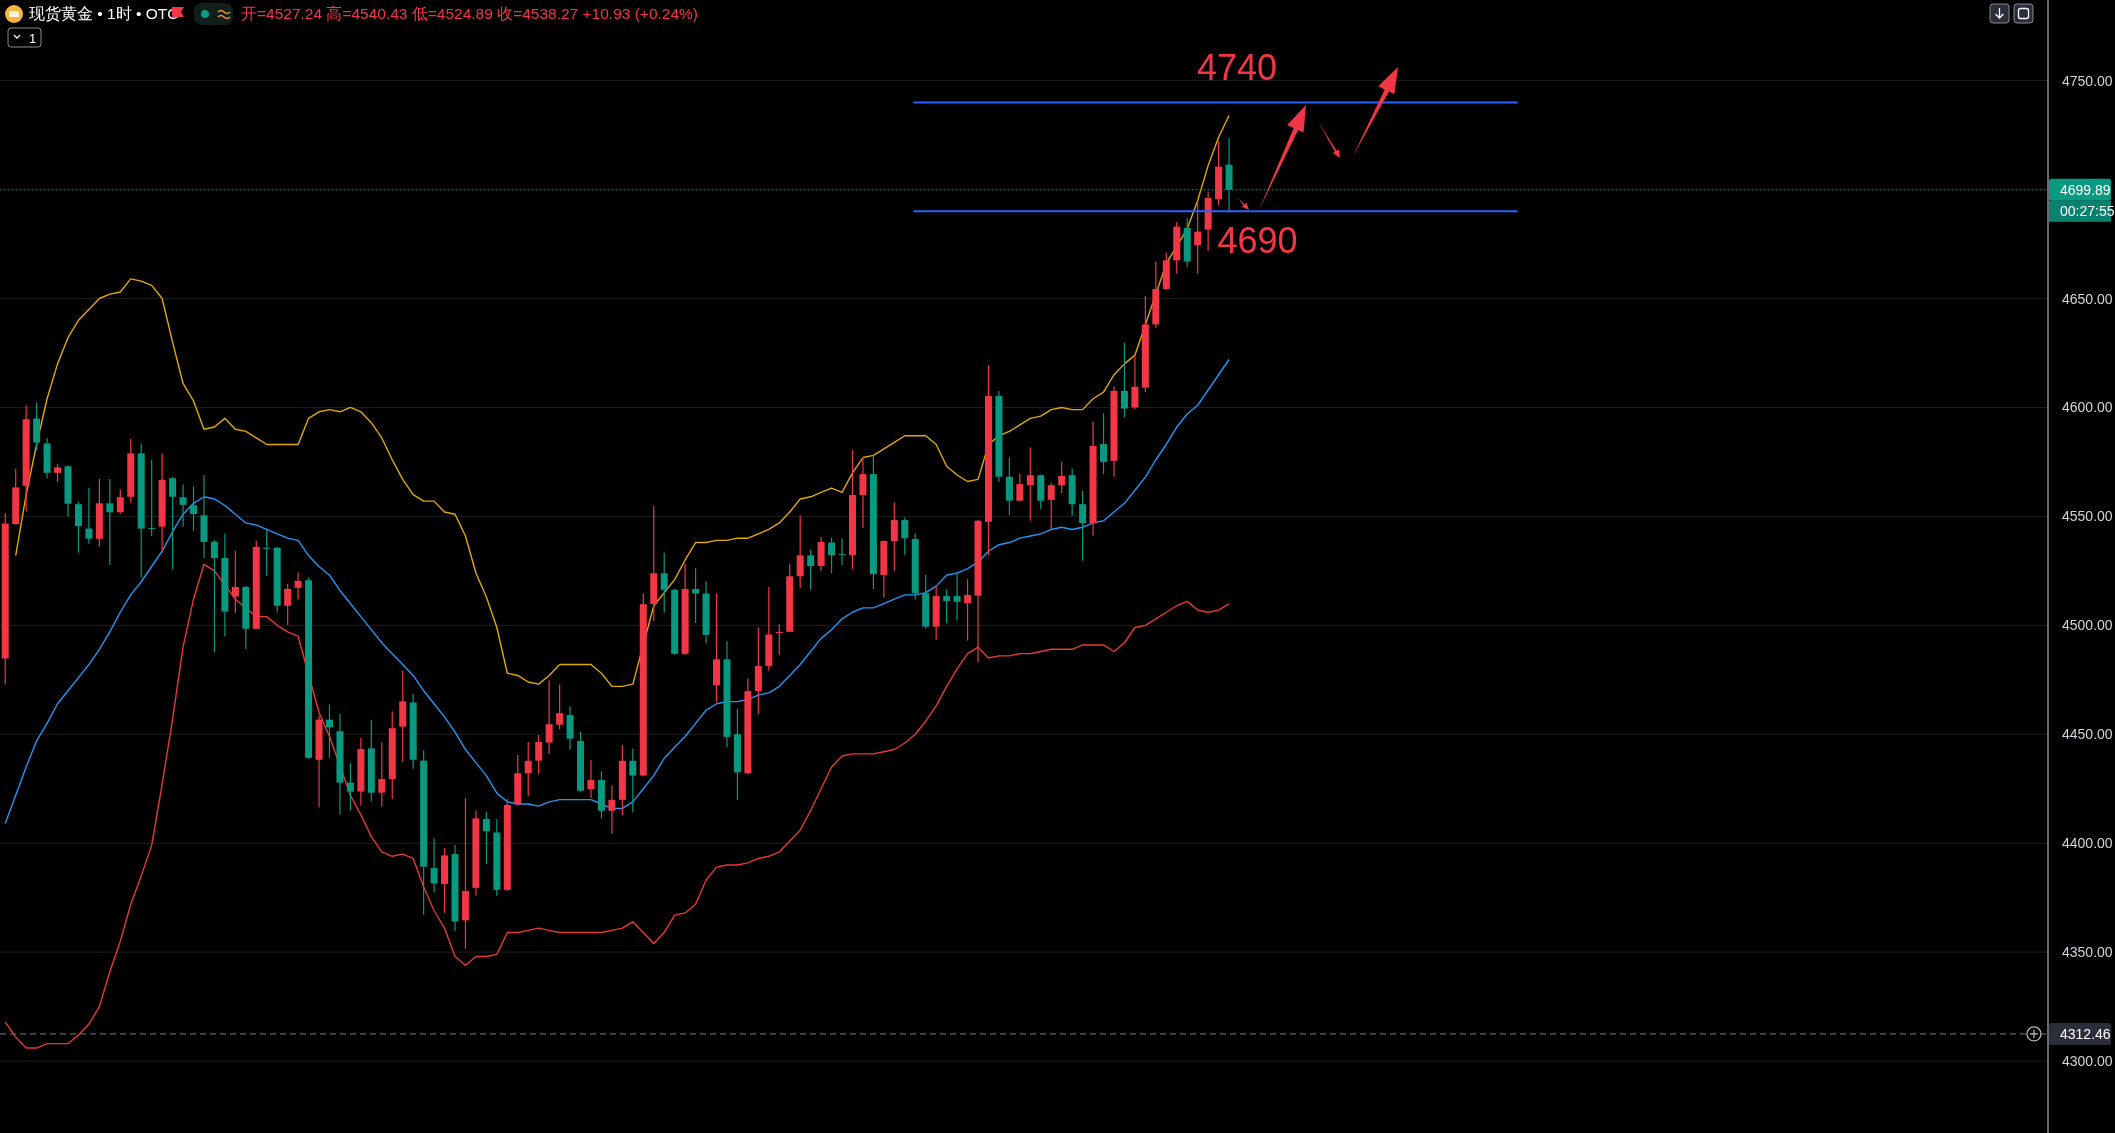 This screenshot has height=1133, width=2115. What do you see at coordinates (470, 13) in the screenshot?
I see `chart-subtitle: 开=4527.24 高=4540.43 低=4524.89 收=4538.27 +10.93 (+0.24%)` at bounding box center [470, 13].